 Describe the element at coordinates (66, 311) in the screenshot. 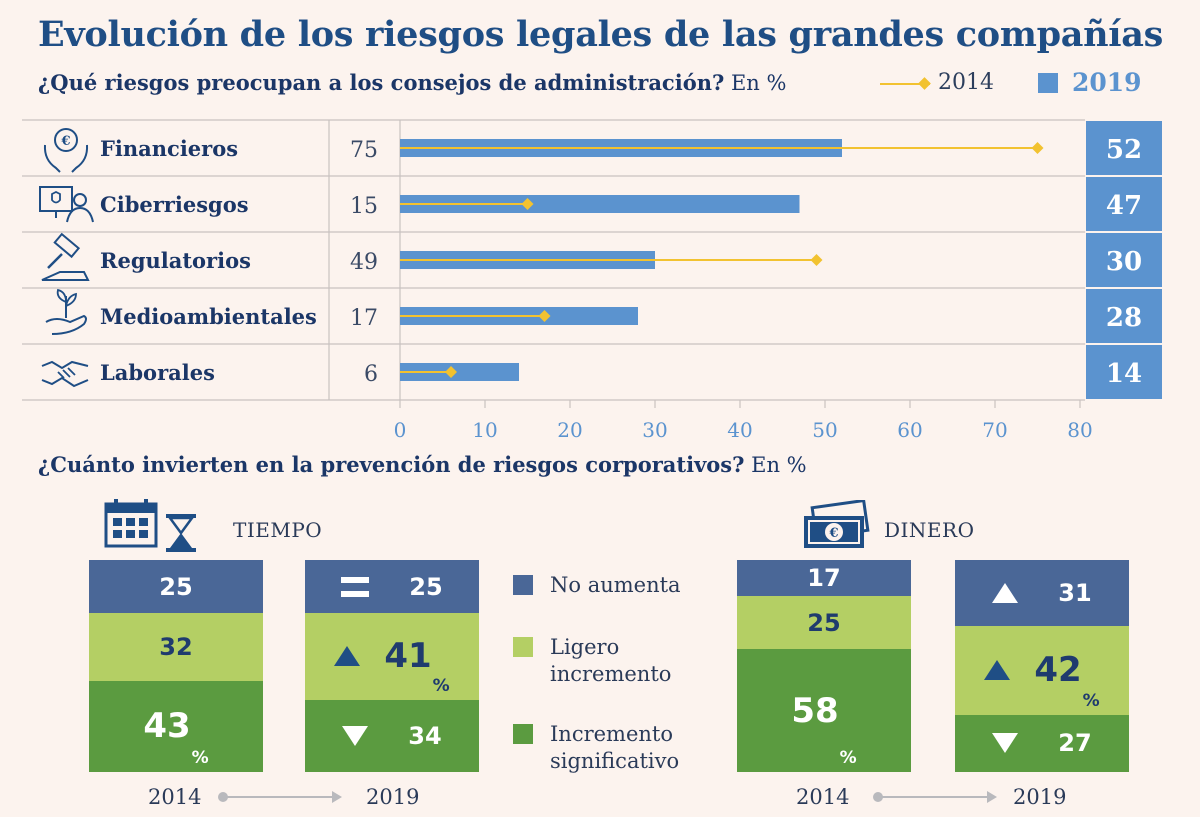

I see `plant-hand-icon` at that location.